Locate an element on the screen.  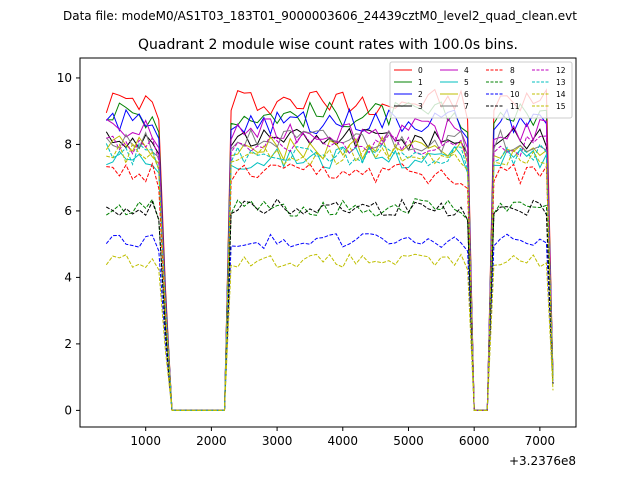
x-tick-label: 5000 is located at coordinates (408, 441).